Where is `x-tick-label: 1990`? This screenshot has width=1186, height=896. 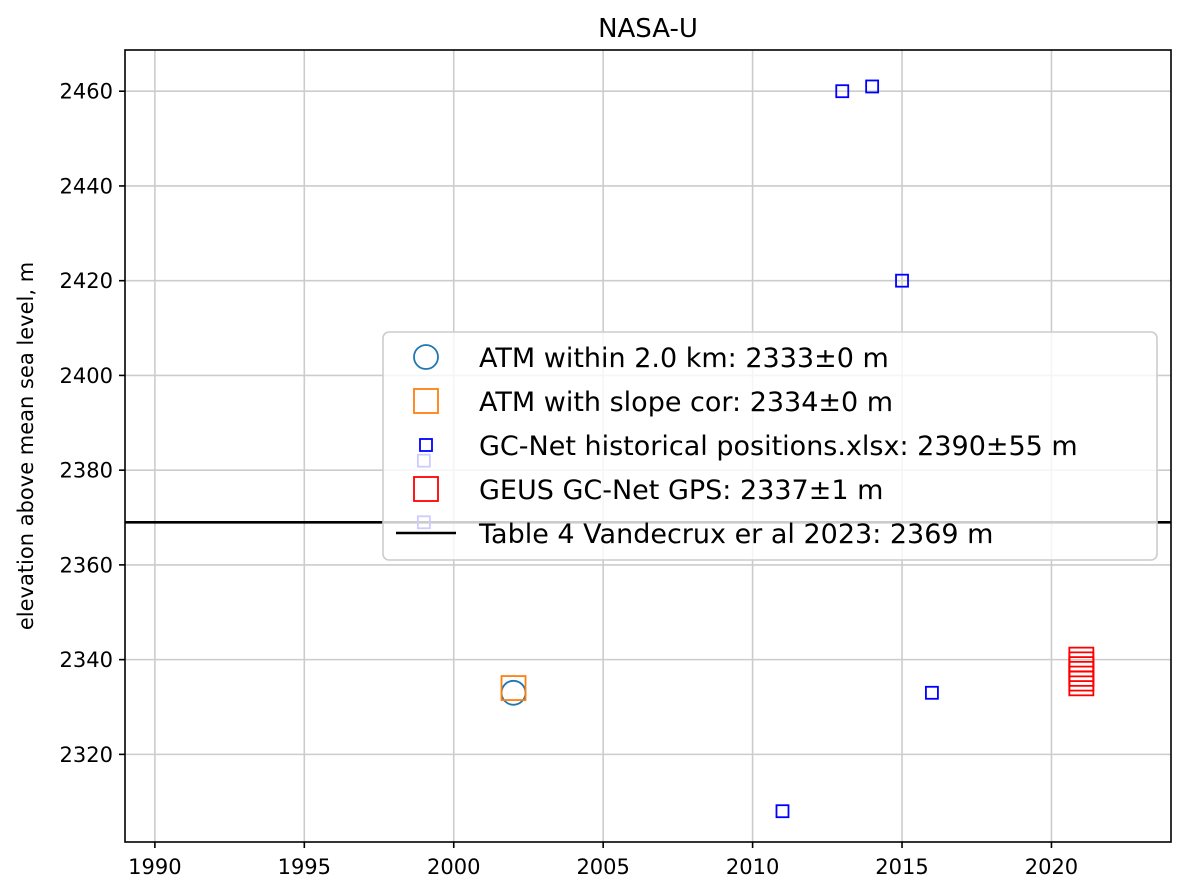
x-tick-label: 1990 is located at coordinates (154, 867).